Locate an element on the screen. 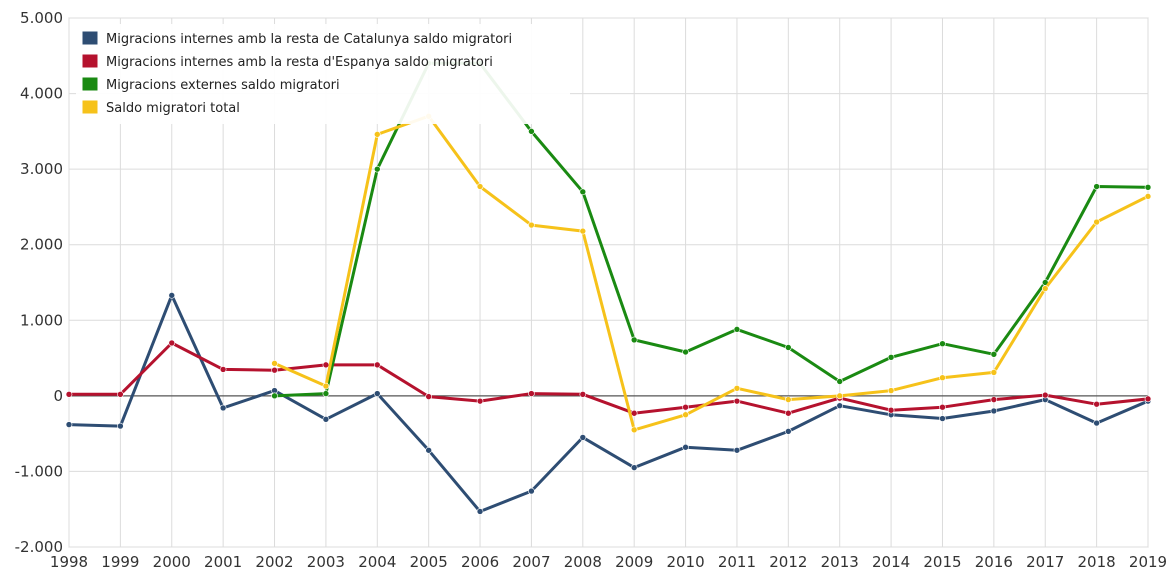 The image size is (1176, 571). x-tick-label: 2014 is located at coordinates (891, 562).